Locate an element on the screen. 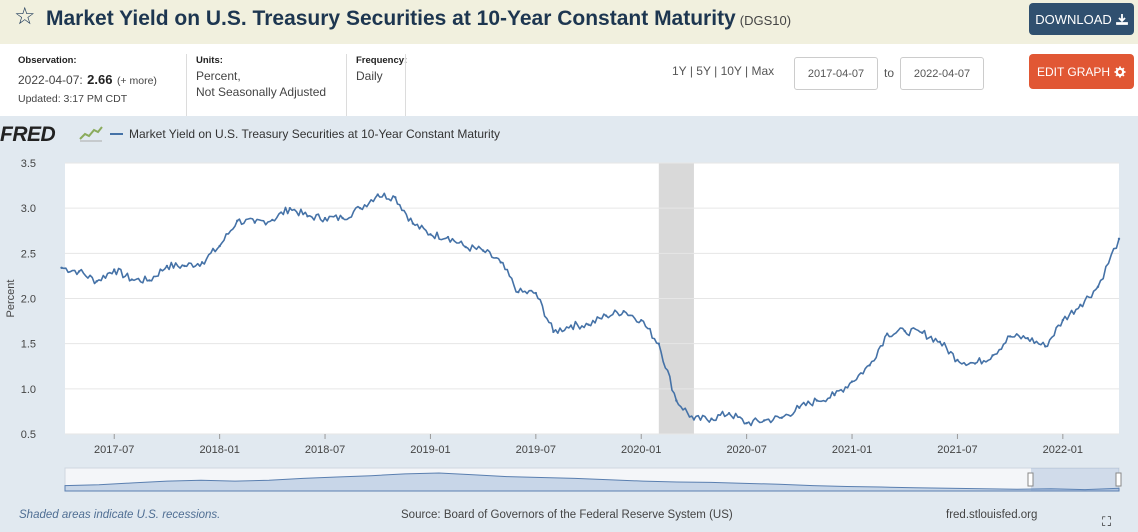  recession-note: Shaded areas indicate U.S. recessions. is located at coordinates (120, 515).